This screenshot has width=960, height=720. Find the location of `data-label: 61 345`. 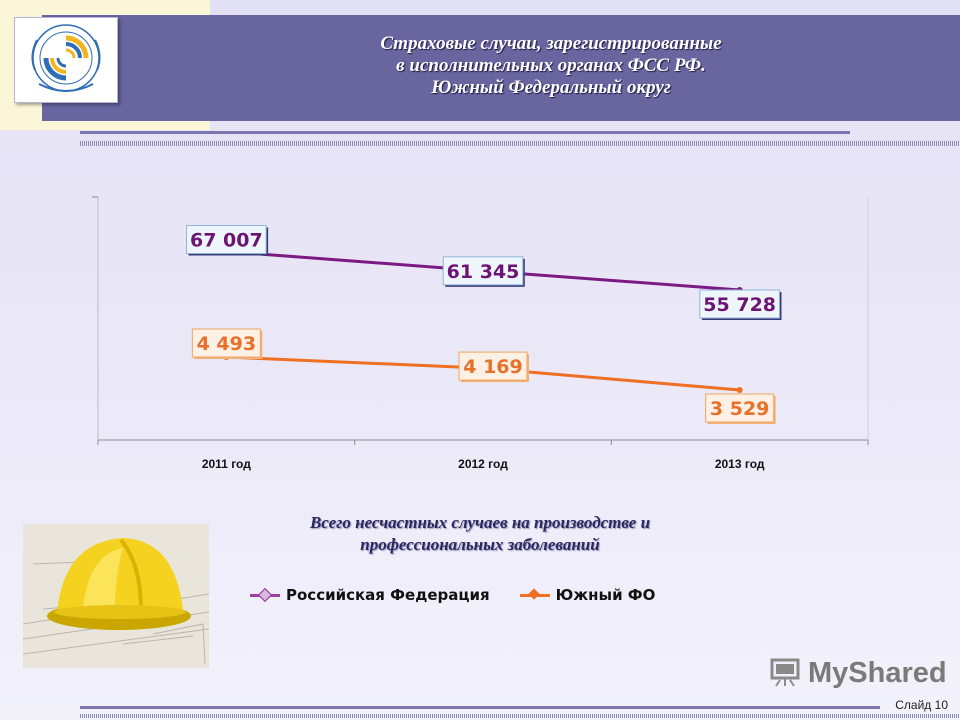

data-label: 61 345 is located at coordinates (483, 272).